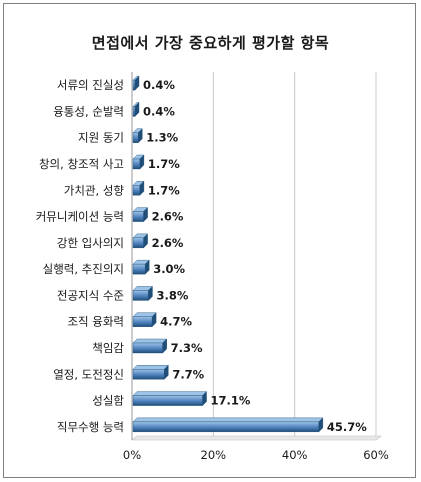 The width and height of the screenshot is (421, 482). I want to click on category-label: 열정, 도전정신, so click(88, 374).